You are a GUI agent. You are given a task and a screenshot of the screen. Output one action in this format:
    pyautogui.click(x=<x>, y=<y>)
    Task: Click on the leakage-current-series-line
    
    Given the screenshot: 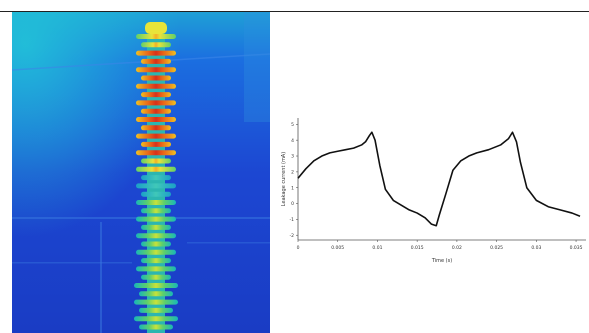 What is the action you would take?
    pyautogui.click(x=439, y=179)
    